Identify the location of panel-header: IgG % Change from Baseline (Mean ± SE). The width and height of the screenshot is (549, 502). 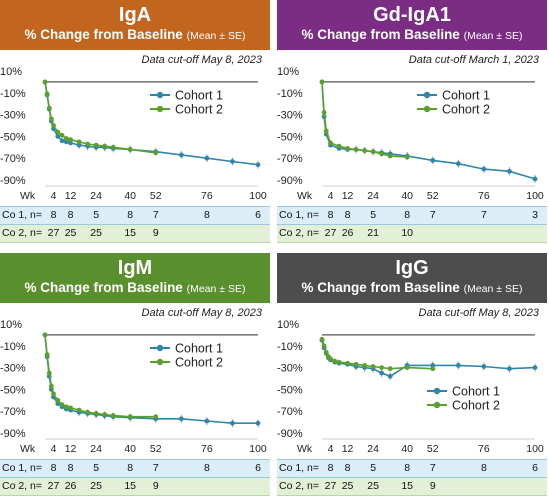
(412, 278).